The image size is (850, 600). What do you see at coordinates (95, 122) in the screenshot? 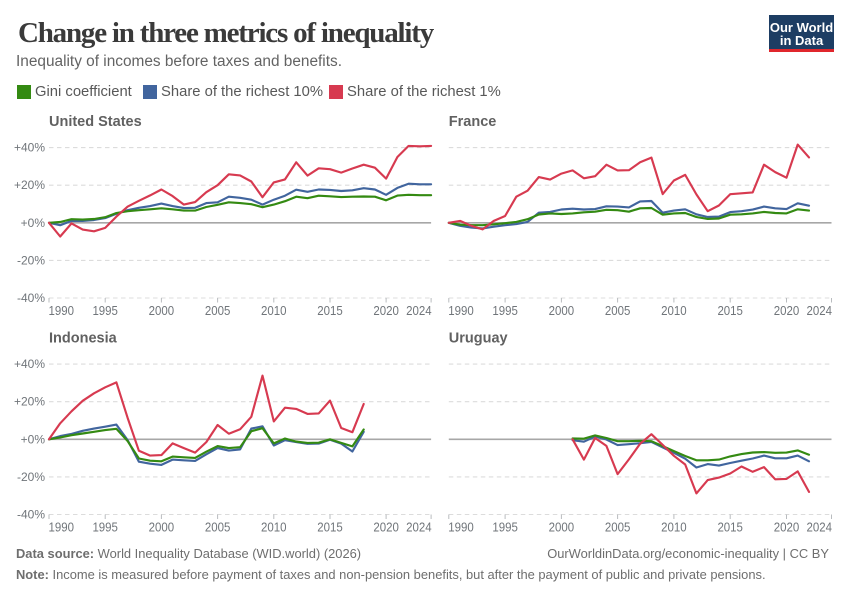
I see `svg-text: United States` at bounding box center [95, 122].